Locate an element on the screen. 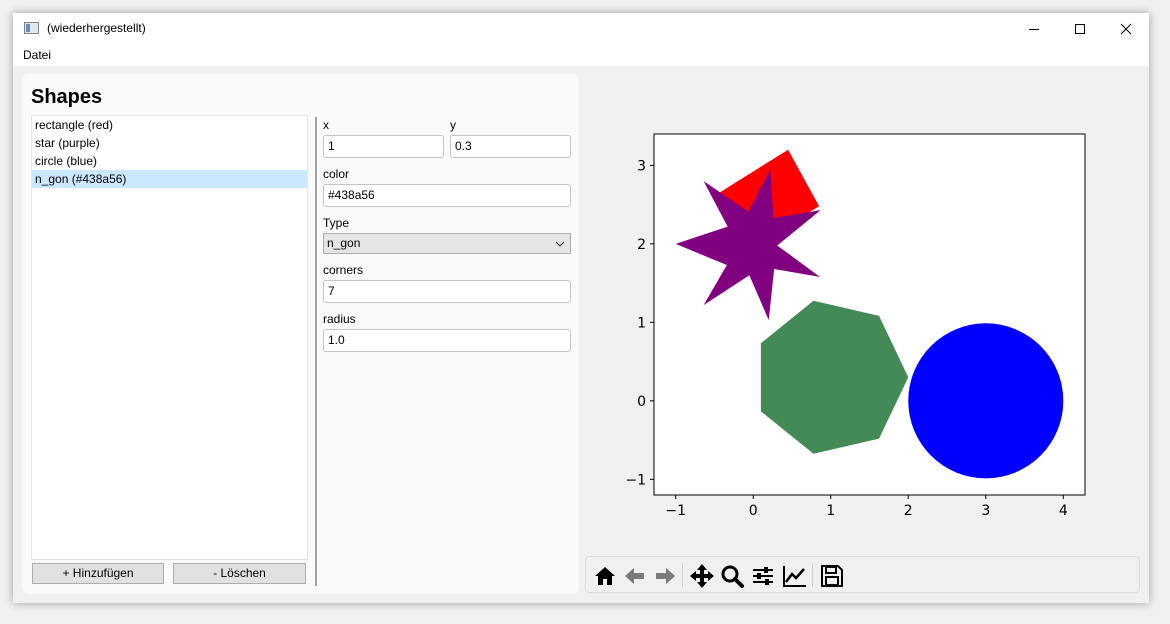  edit-axis-icon is located at coordinates (794, 576).